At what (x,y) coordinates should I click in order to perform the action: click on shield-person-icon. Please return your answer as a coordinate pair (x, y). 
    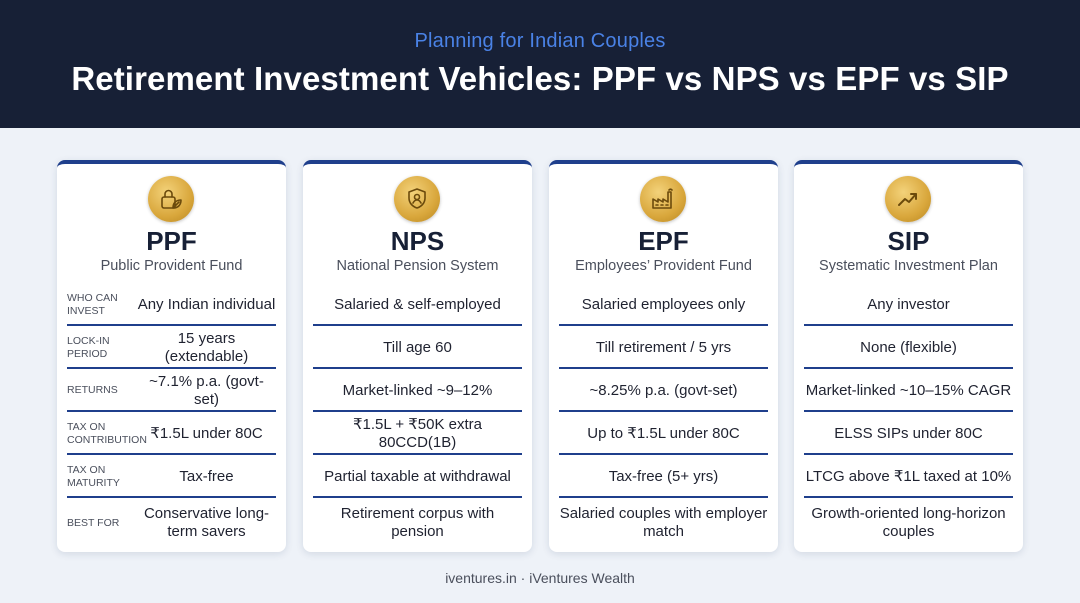
    Looking at the image, I should click on (417, 199).